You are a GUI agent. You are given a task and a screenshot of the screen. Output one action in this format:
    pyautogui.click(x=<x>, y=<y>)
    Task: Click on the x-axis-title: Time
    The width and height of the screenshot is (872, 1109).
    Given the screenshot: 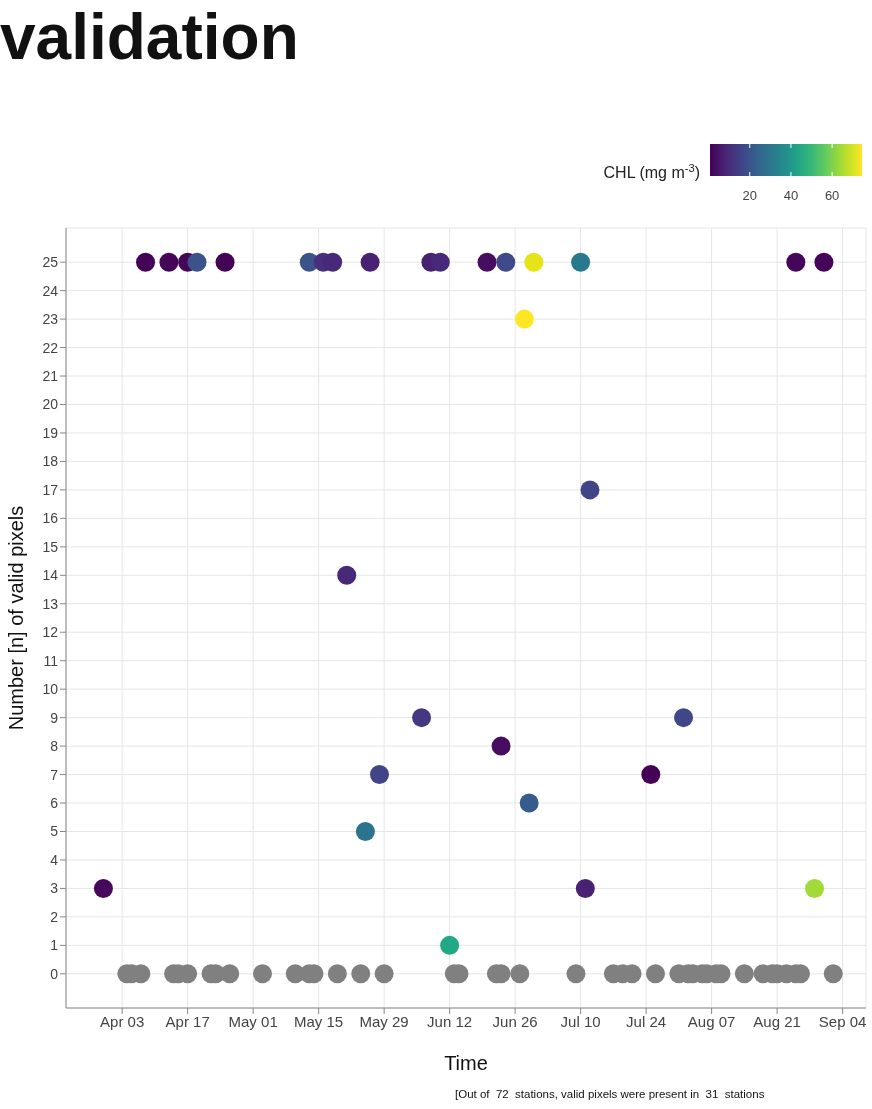 What is the action you would take?
    pyautogui.click(x=466, y=1063)
    